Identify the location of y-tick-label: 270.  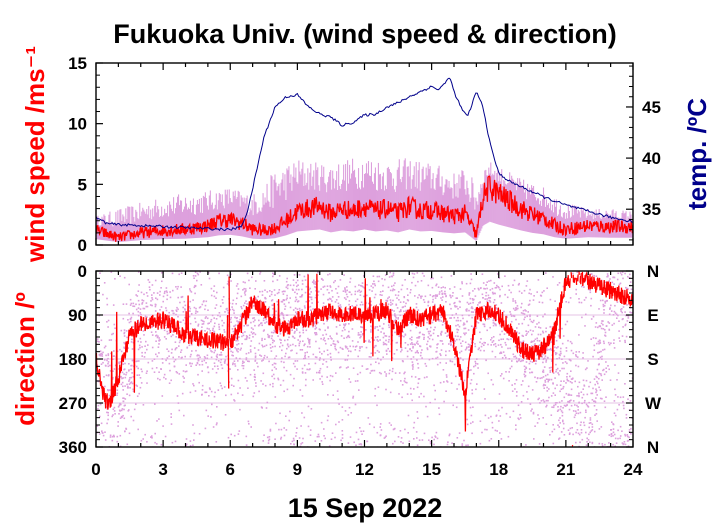
(73, 403).